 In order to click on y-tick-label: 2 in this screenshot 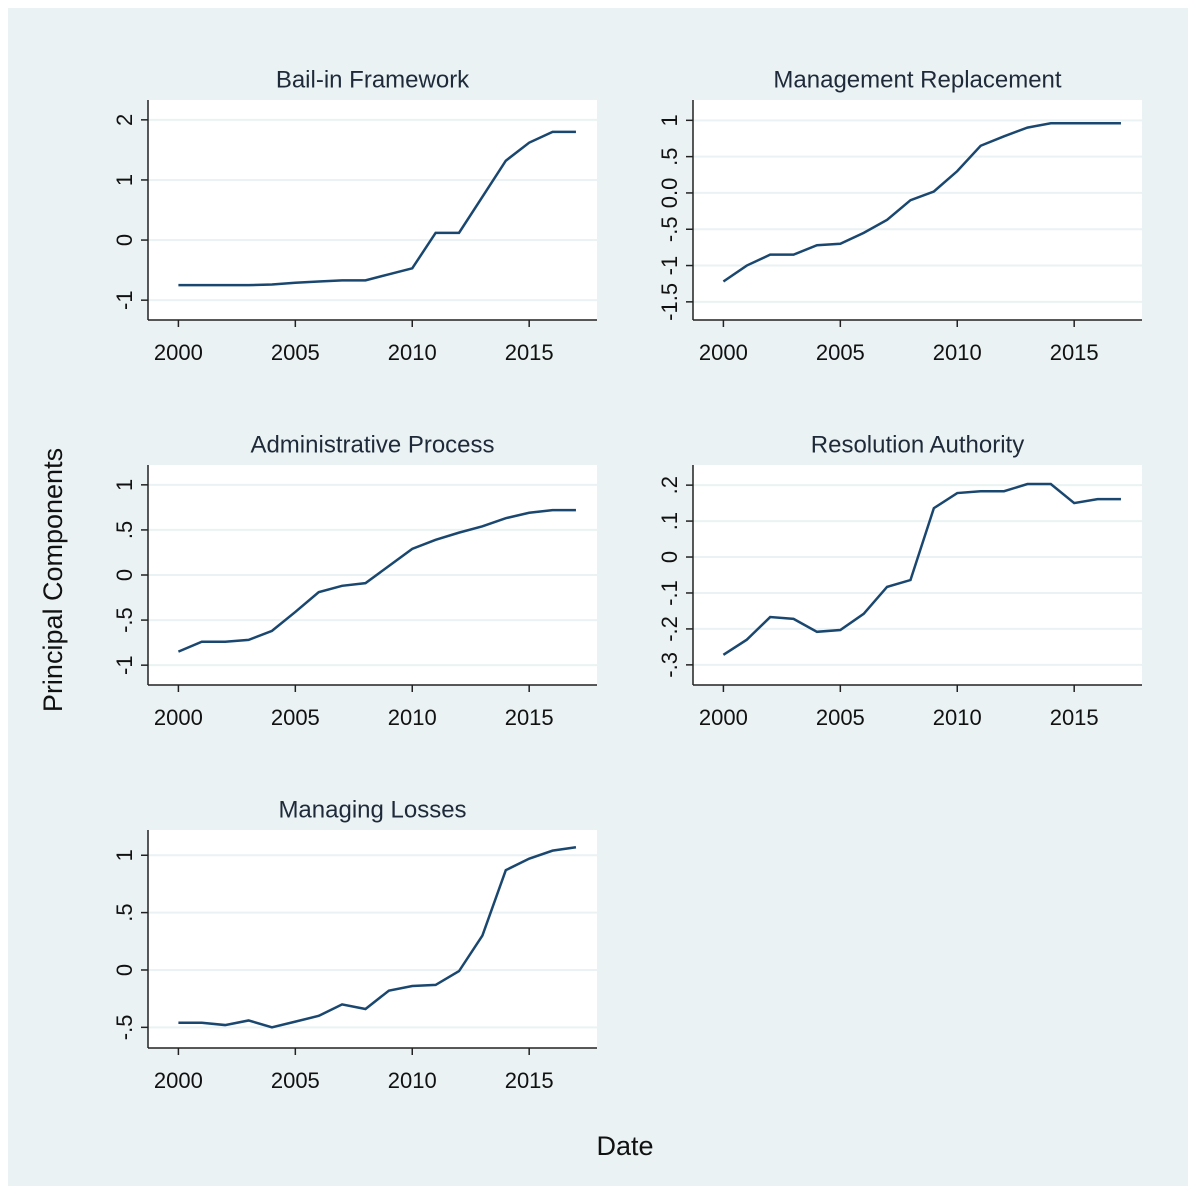, I will do `click(124, 120)`.